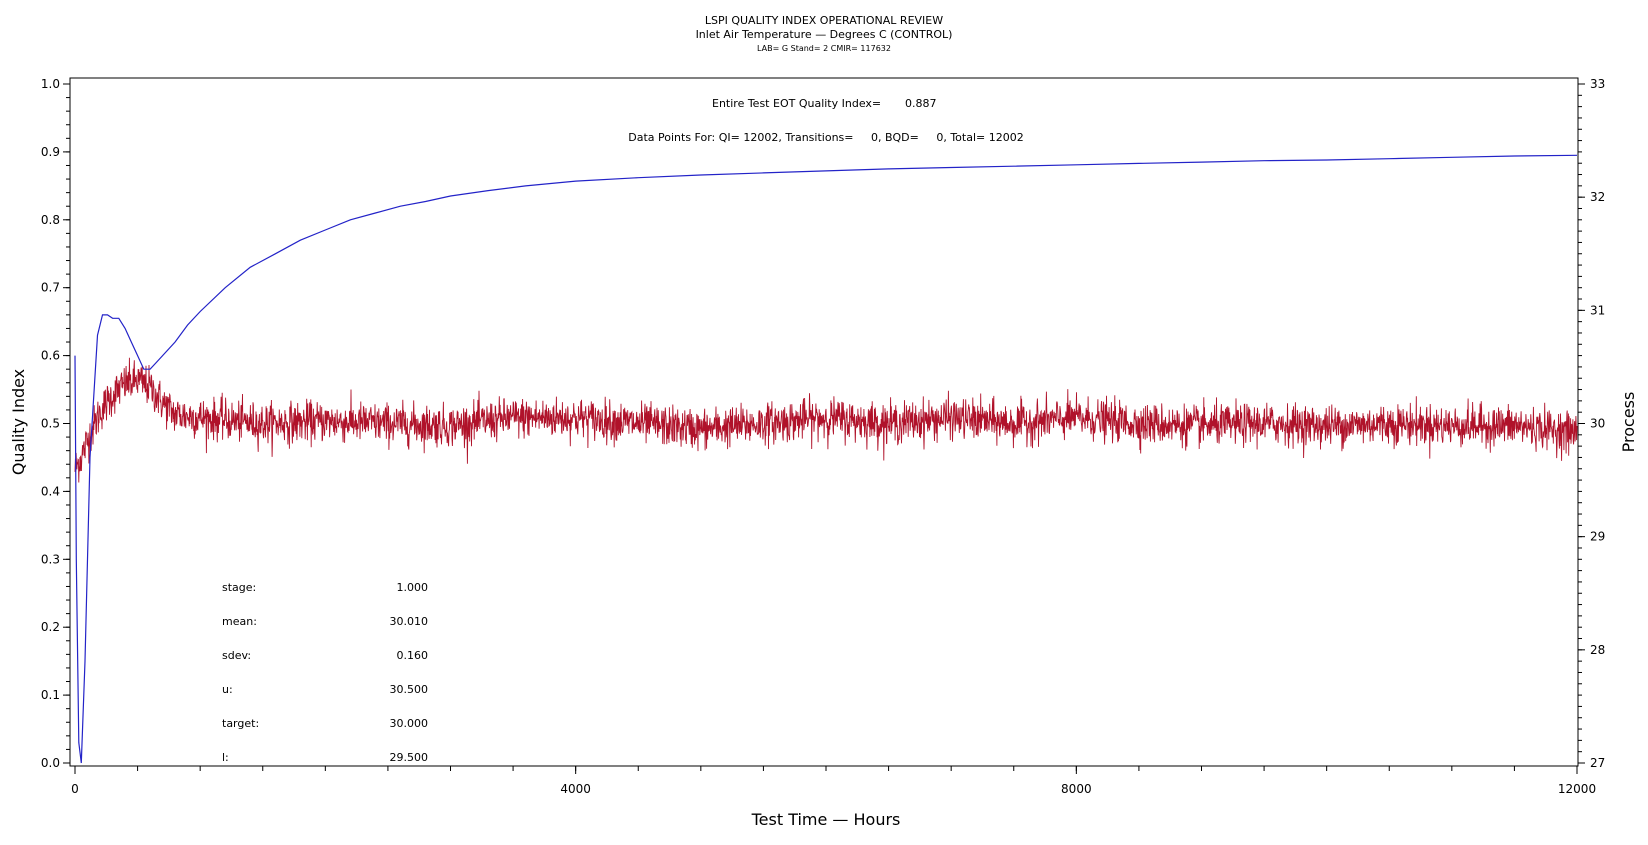  What do you see at coordinates (236, 655) in the screenshot?
I see `stat-label: sdev:` at bounding box center [236, 655].